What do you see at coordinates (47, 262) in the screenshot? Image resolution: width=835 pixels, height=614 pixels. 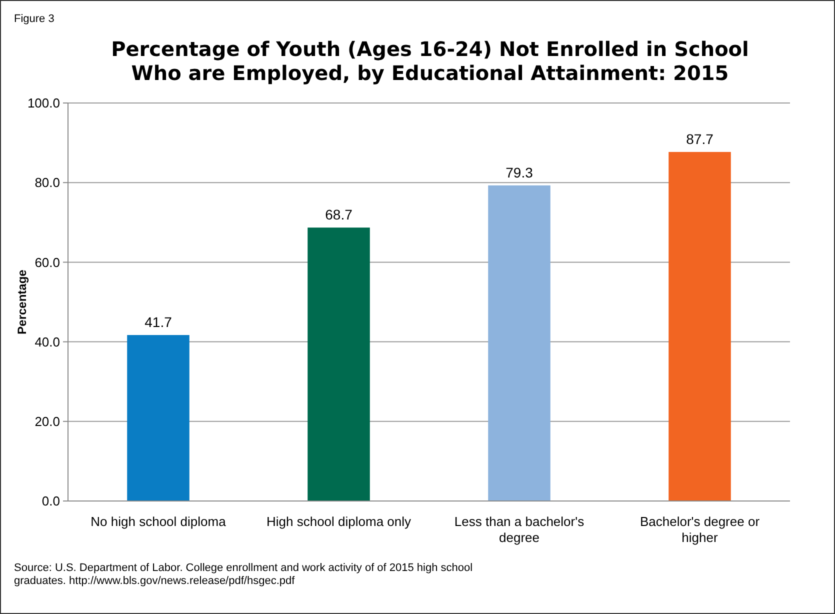 I see `y-tick-label: 60.0` at bounding box center [47, 262].